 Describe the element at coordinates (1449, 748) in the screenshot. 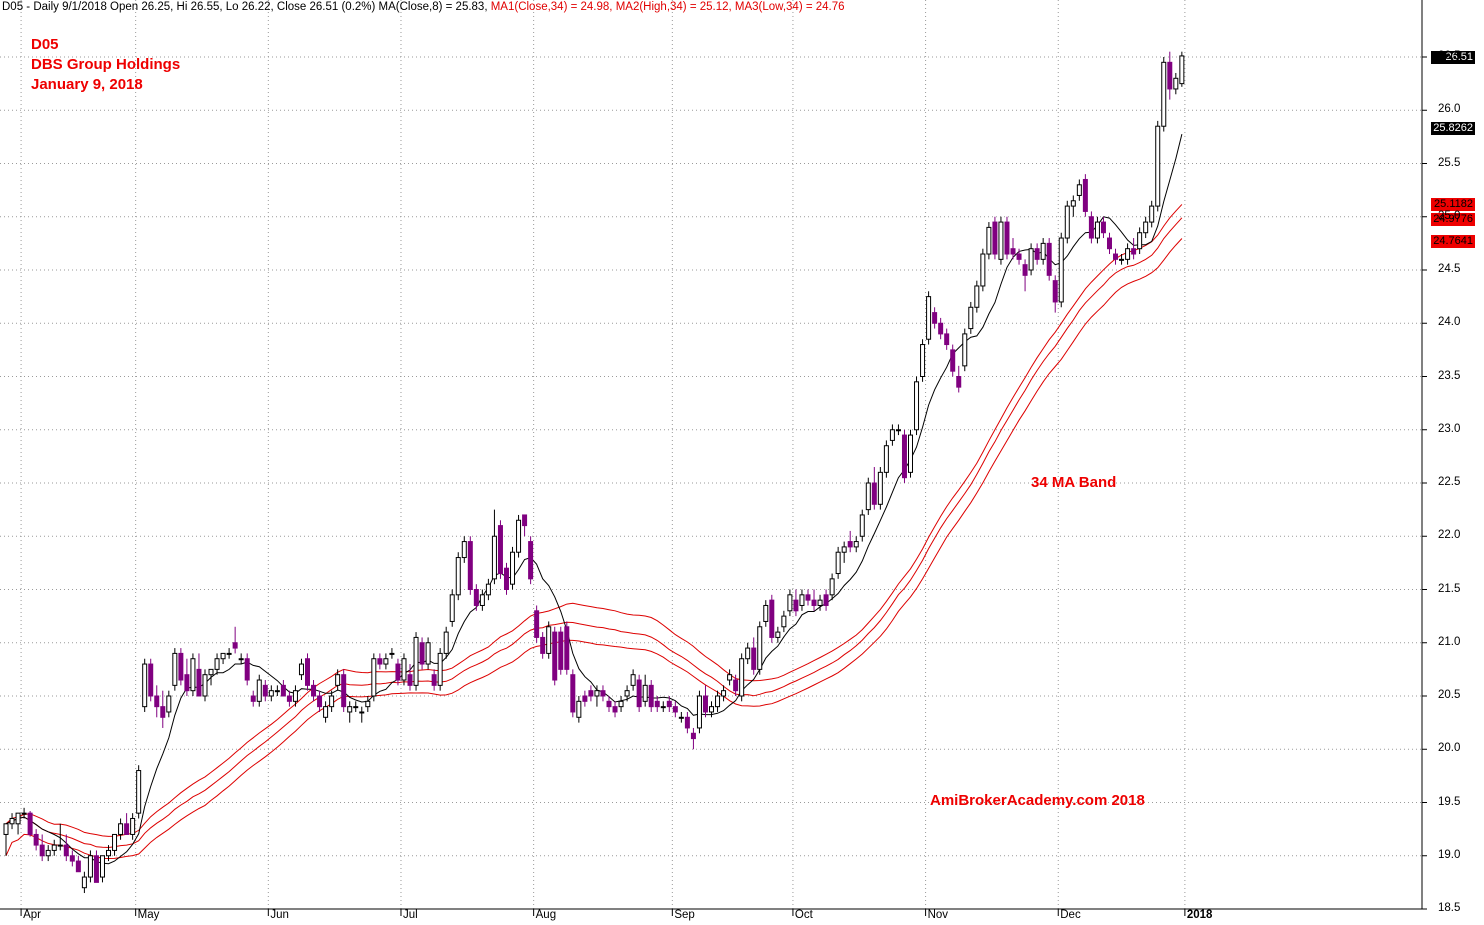

I see `y-tick-label: 20.0` at that location.